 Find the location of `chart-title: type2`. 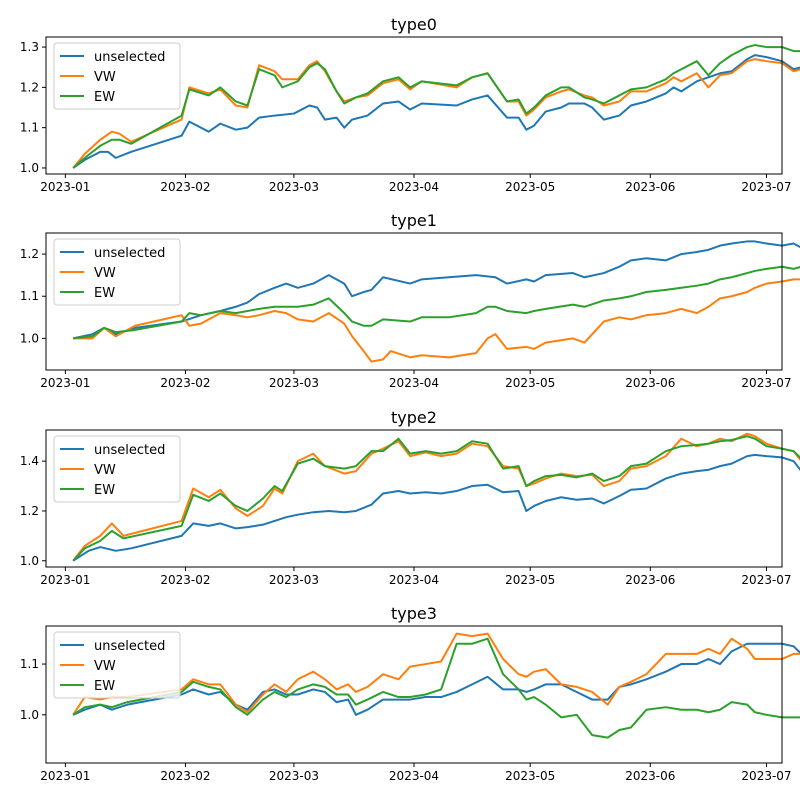

chart-title: type2 is located at coordinates (414, 417).